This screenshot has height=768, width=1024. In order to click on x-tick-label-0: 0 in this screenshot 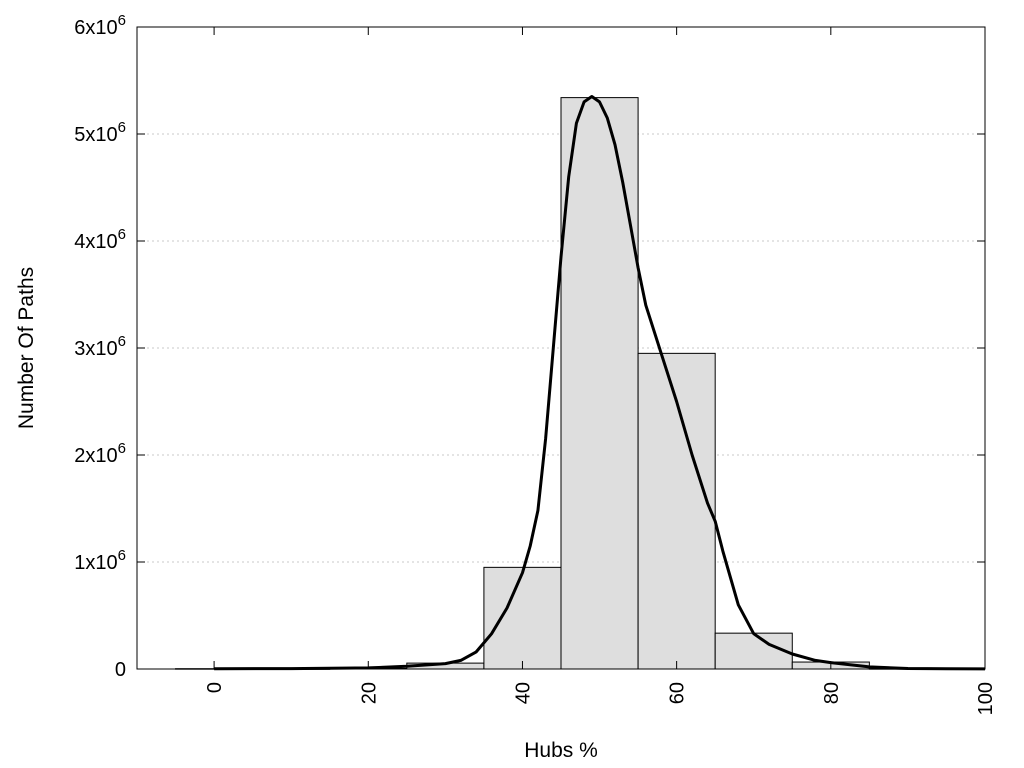, I will do `click(215, 687)`.